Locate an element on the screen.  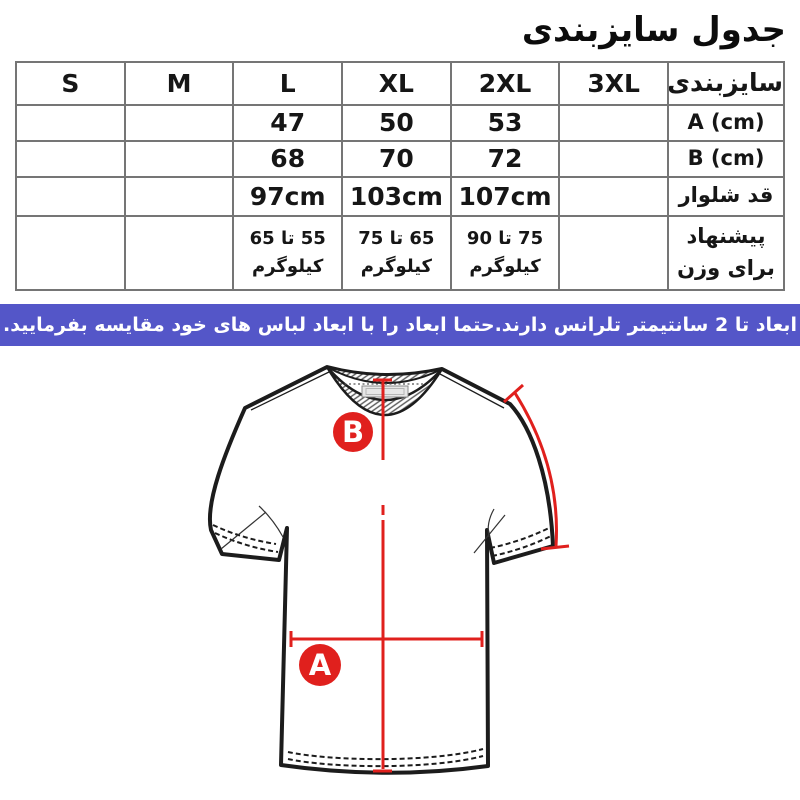
size-cell: 107cm is located at coordinates (505, 196).